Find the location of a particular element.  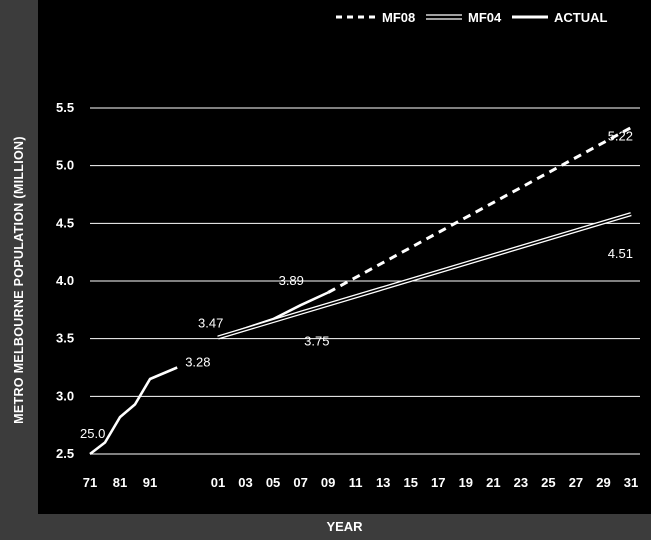

y-tick-label: 3.5 is located at coordinates (65, 338).